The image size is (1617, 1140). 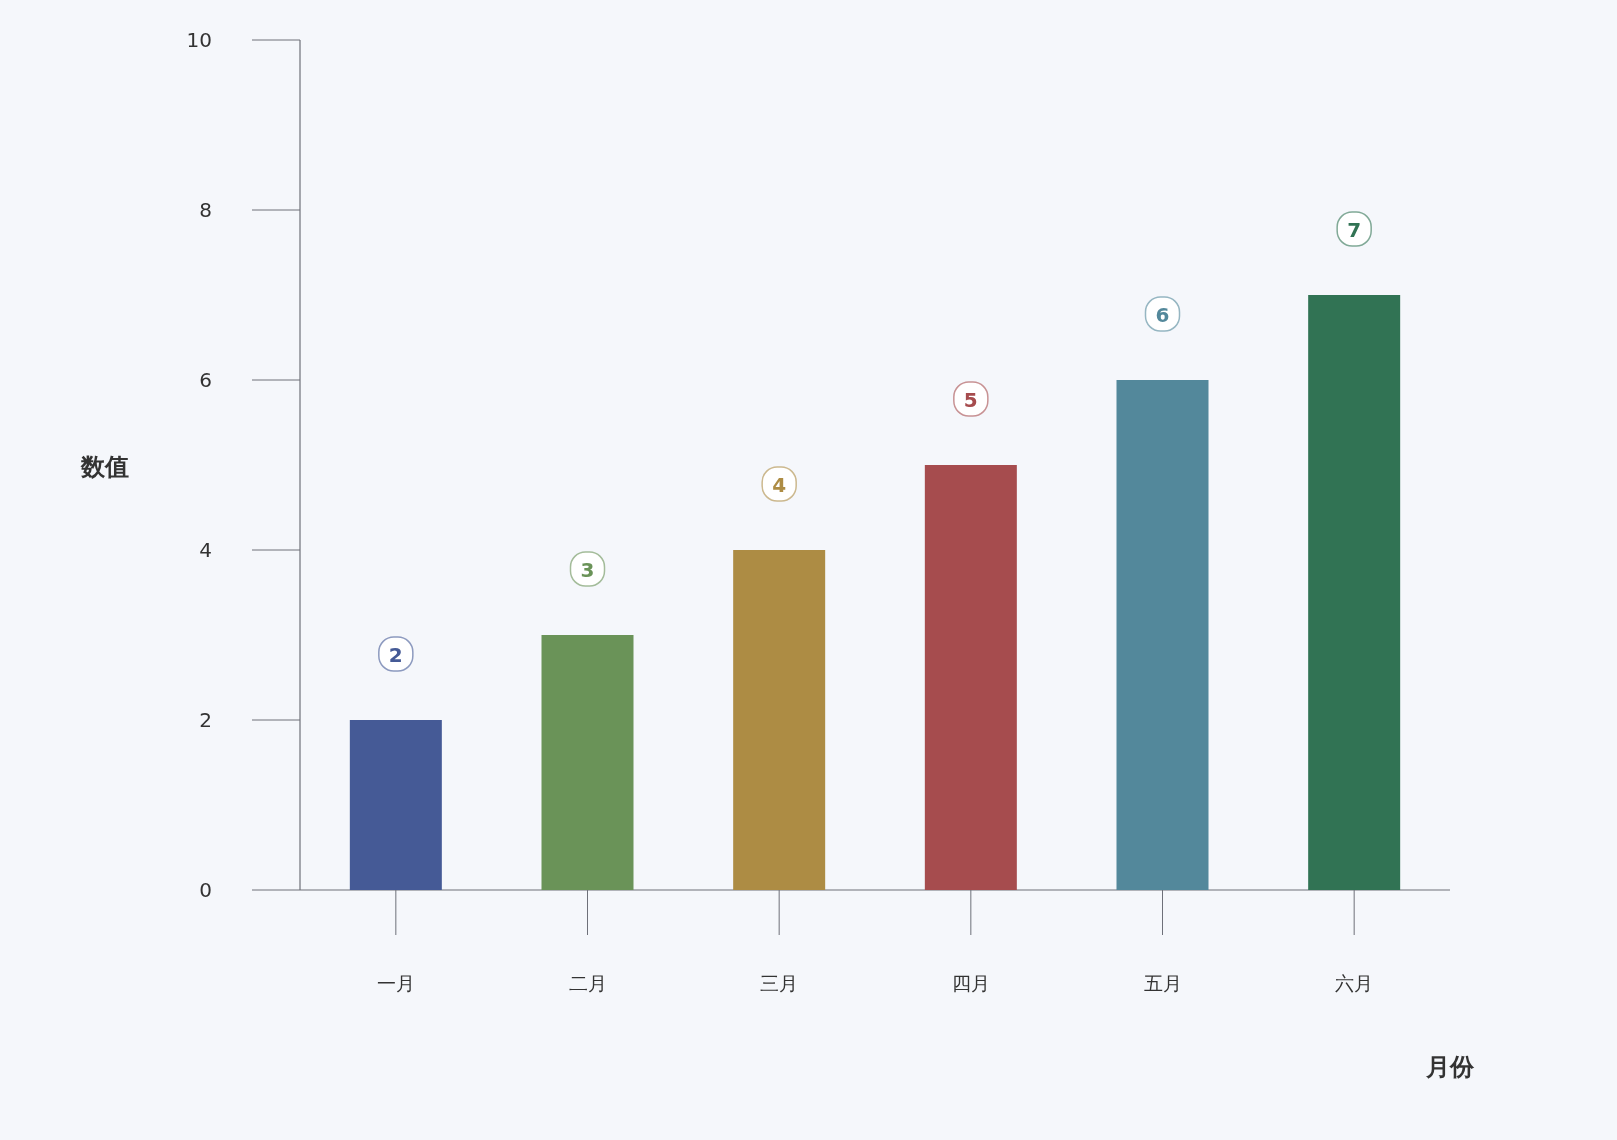 I want to click on y-axis-title: 数值, so click(x=104, y=467).